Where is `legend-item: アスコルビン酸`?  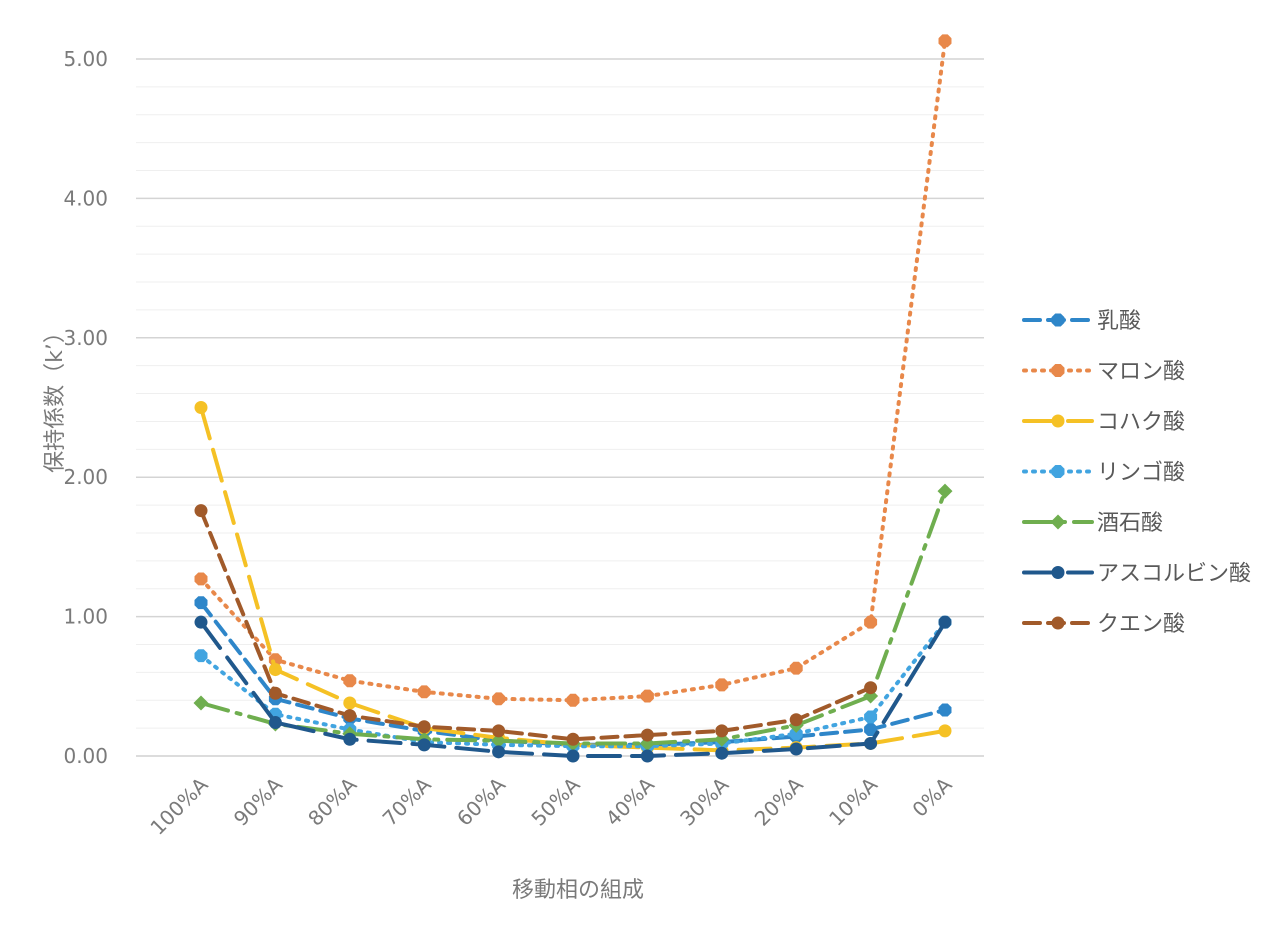 legend-item: アスコルビン酸 is located at coordinates (1136, 574).